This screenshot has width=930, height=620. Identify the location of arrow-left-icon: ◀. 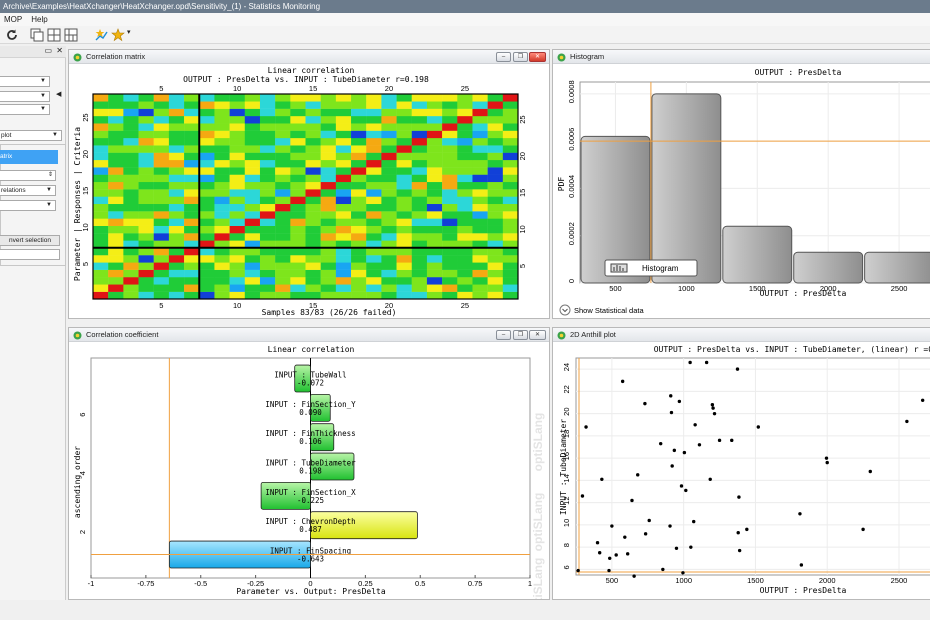
(59, 94).